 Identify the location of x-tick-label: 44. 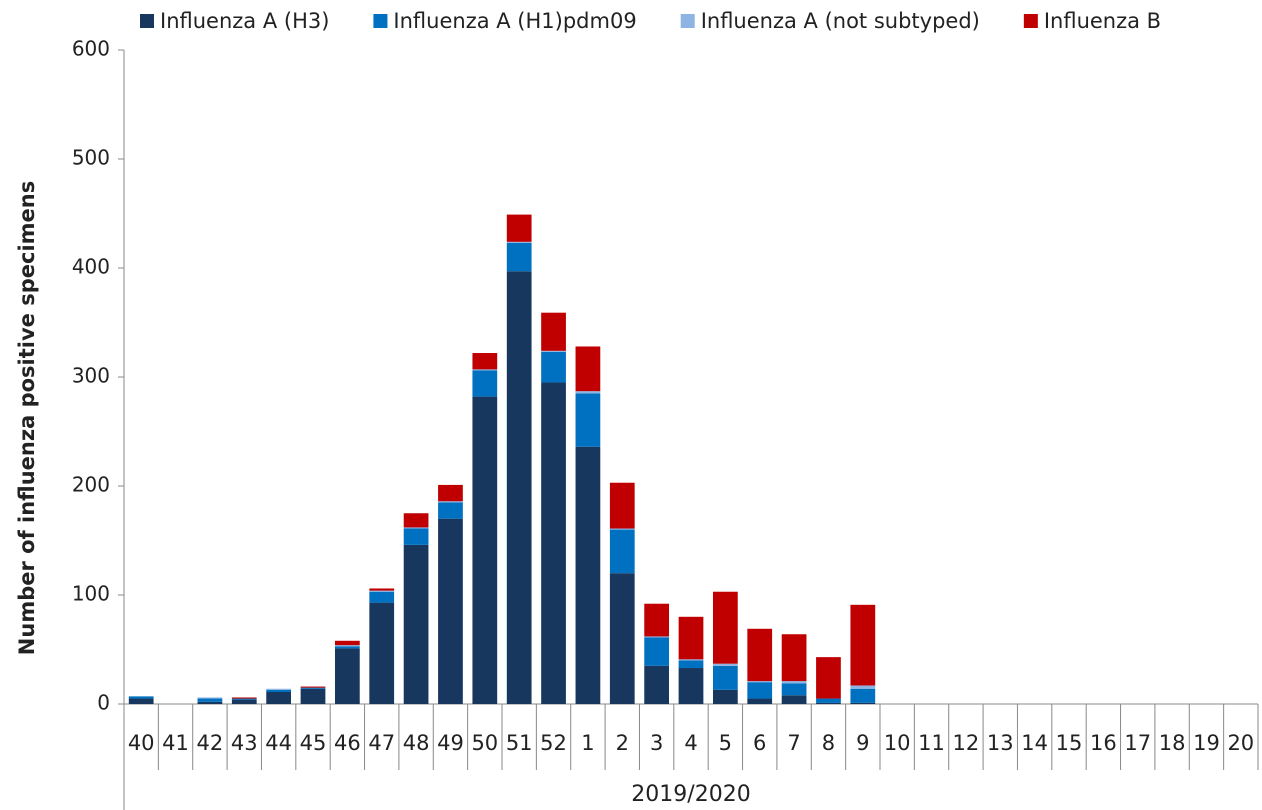
(278, 743).